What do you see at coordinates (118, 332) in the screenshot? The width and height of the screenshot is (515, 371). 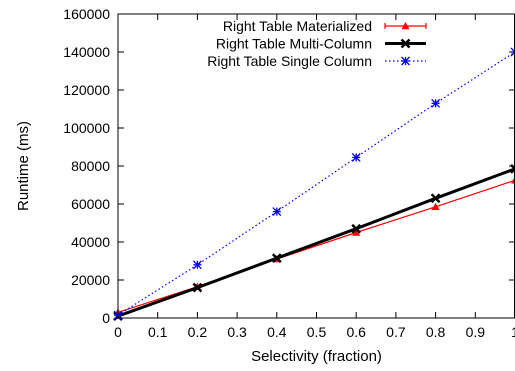 I see `x-tick-label: 0` at bounding box center [118, 332].